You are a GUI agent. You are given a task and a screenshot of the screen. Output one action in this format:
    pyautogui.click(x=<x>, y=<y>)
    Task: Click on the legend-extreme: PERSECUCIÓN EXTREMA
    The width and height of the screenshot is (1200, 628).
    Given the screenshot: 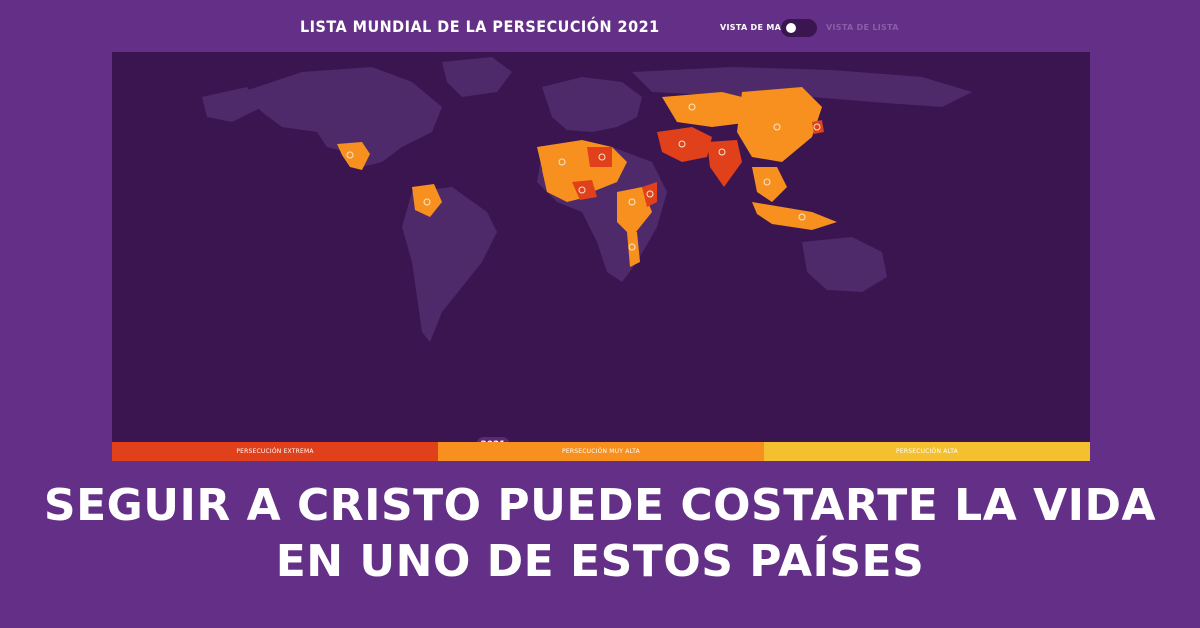 What is the action you would take?
    pyautogui.click(x=275, y=451)
    